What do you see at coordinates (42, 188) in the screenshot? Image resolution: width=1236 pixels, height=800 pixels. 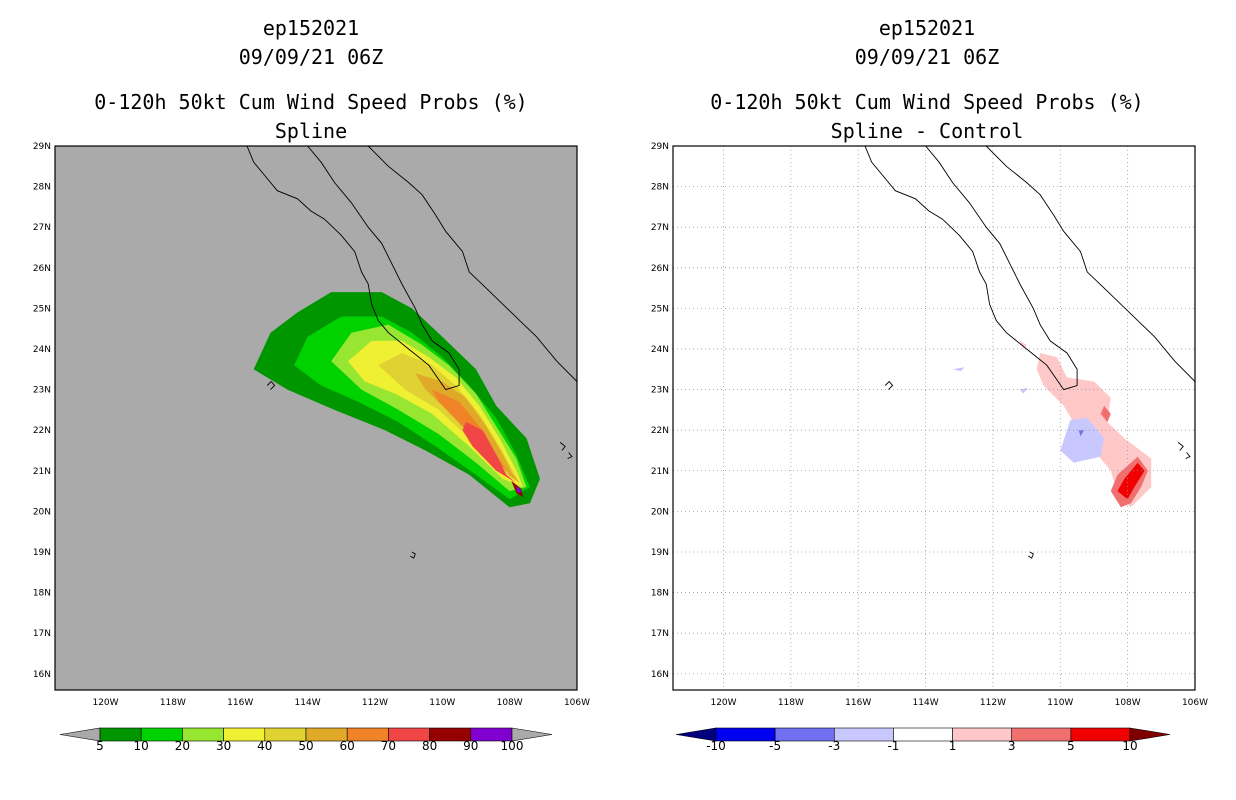 I see `left-y-tick-label-12: 28N` at bounding box center [42, 188].